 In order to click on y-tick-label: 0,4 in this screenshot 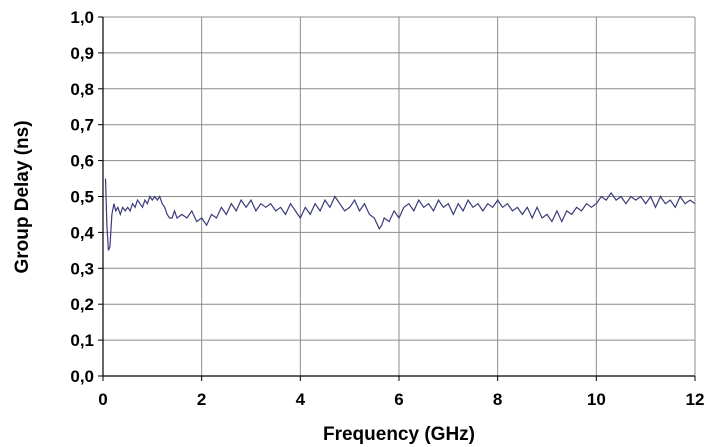, I will do `click(82, 232)`.